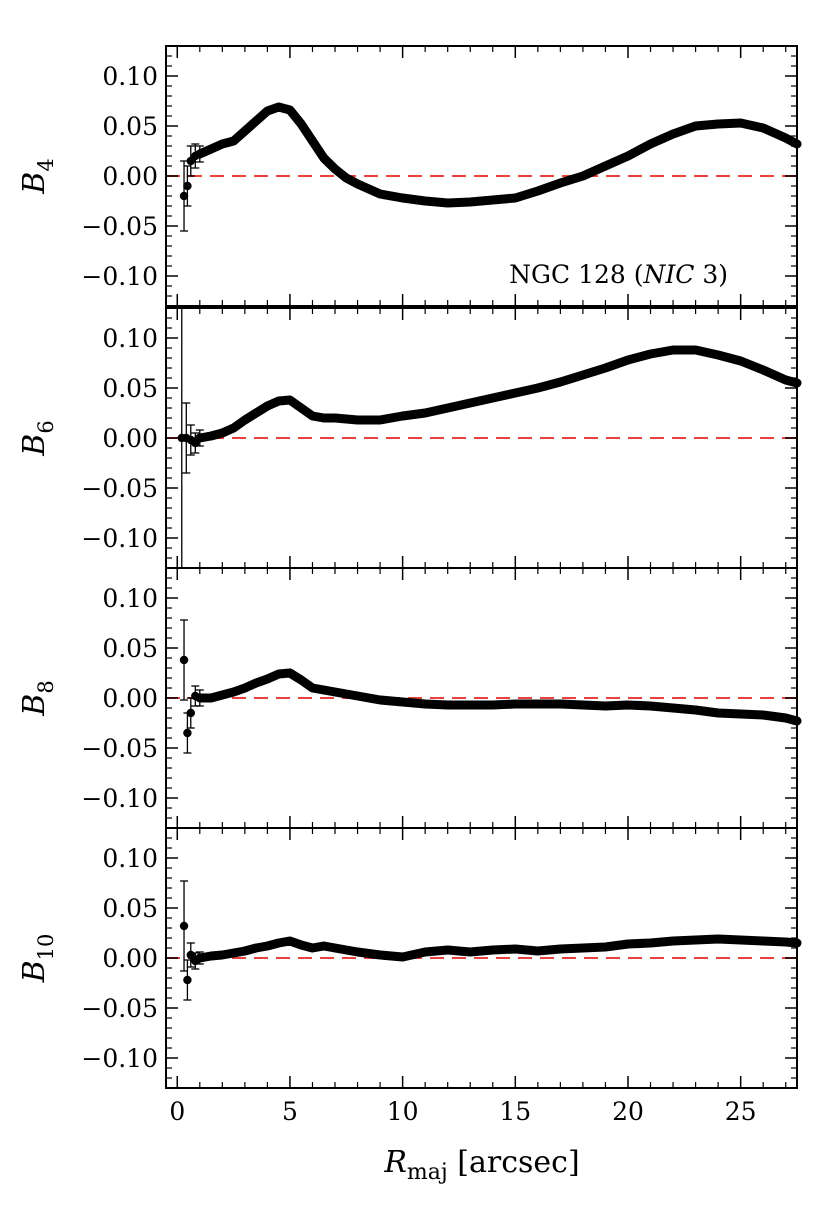 The image size is (830, 1208). Describe the element at coordinates (290, 1111) in the screenshot. I see `x-tick-label: 5` at that location.